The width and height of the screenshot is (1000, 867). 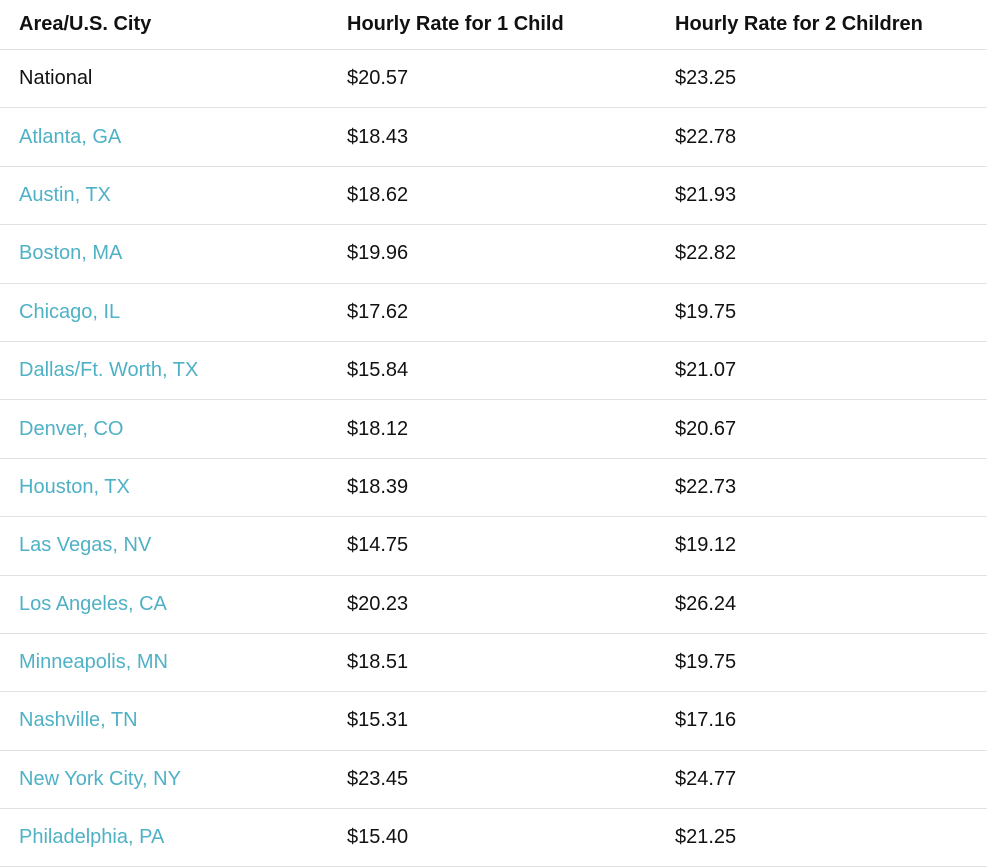 What do you see at coordinates (93, 662) in the screenshot?
I see `city-link: Minneapolis, MN` at bounding box center [93, 662].